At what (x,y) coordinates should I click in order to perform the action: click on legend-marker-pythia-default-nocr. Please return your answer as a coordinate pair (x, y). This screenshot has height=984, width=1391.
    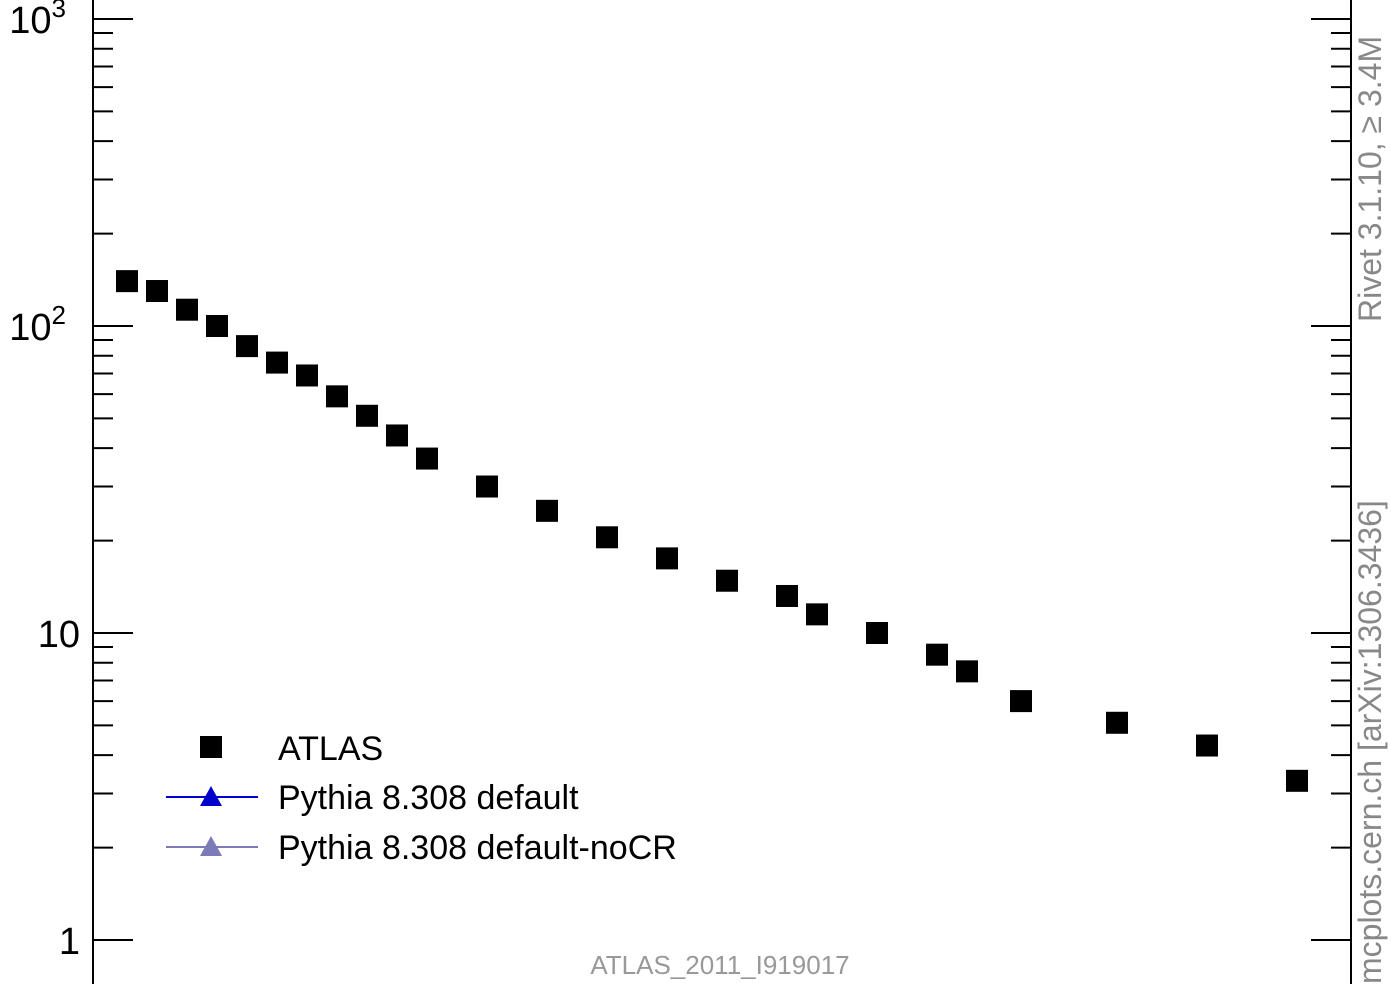
    Looking at the image, I should click on (211, 846).